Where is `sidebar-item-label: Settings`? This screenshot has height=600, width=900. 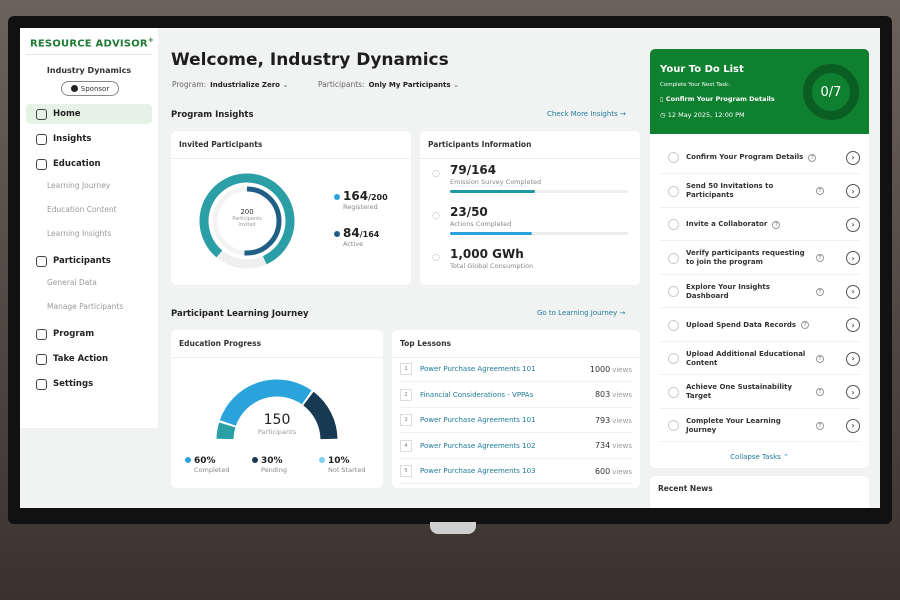 sidebar-item-label: Settings is located at coordinates (73, 384).